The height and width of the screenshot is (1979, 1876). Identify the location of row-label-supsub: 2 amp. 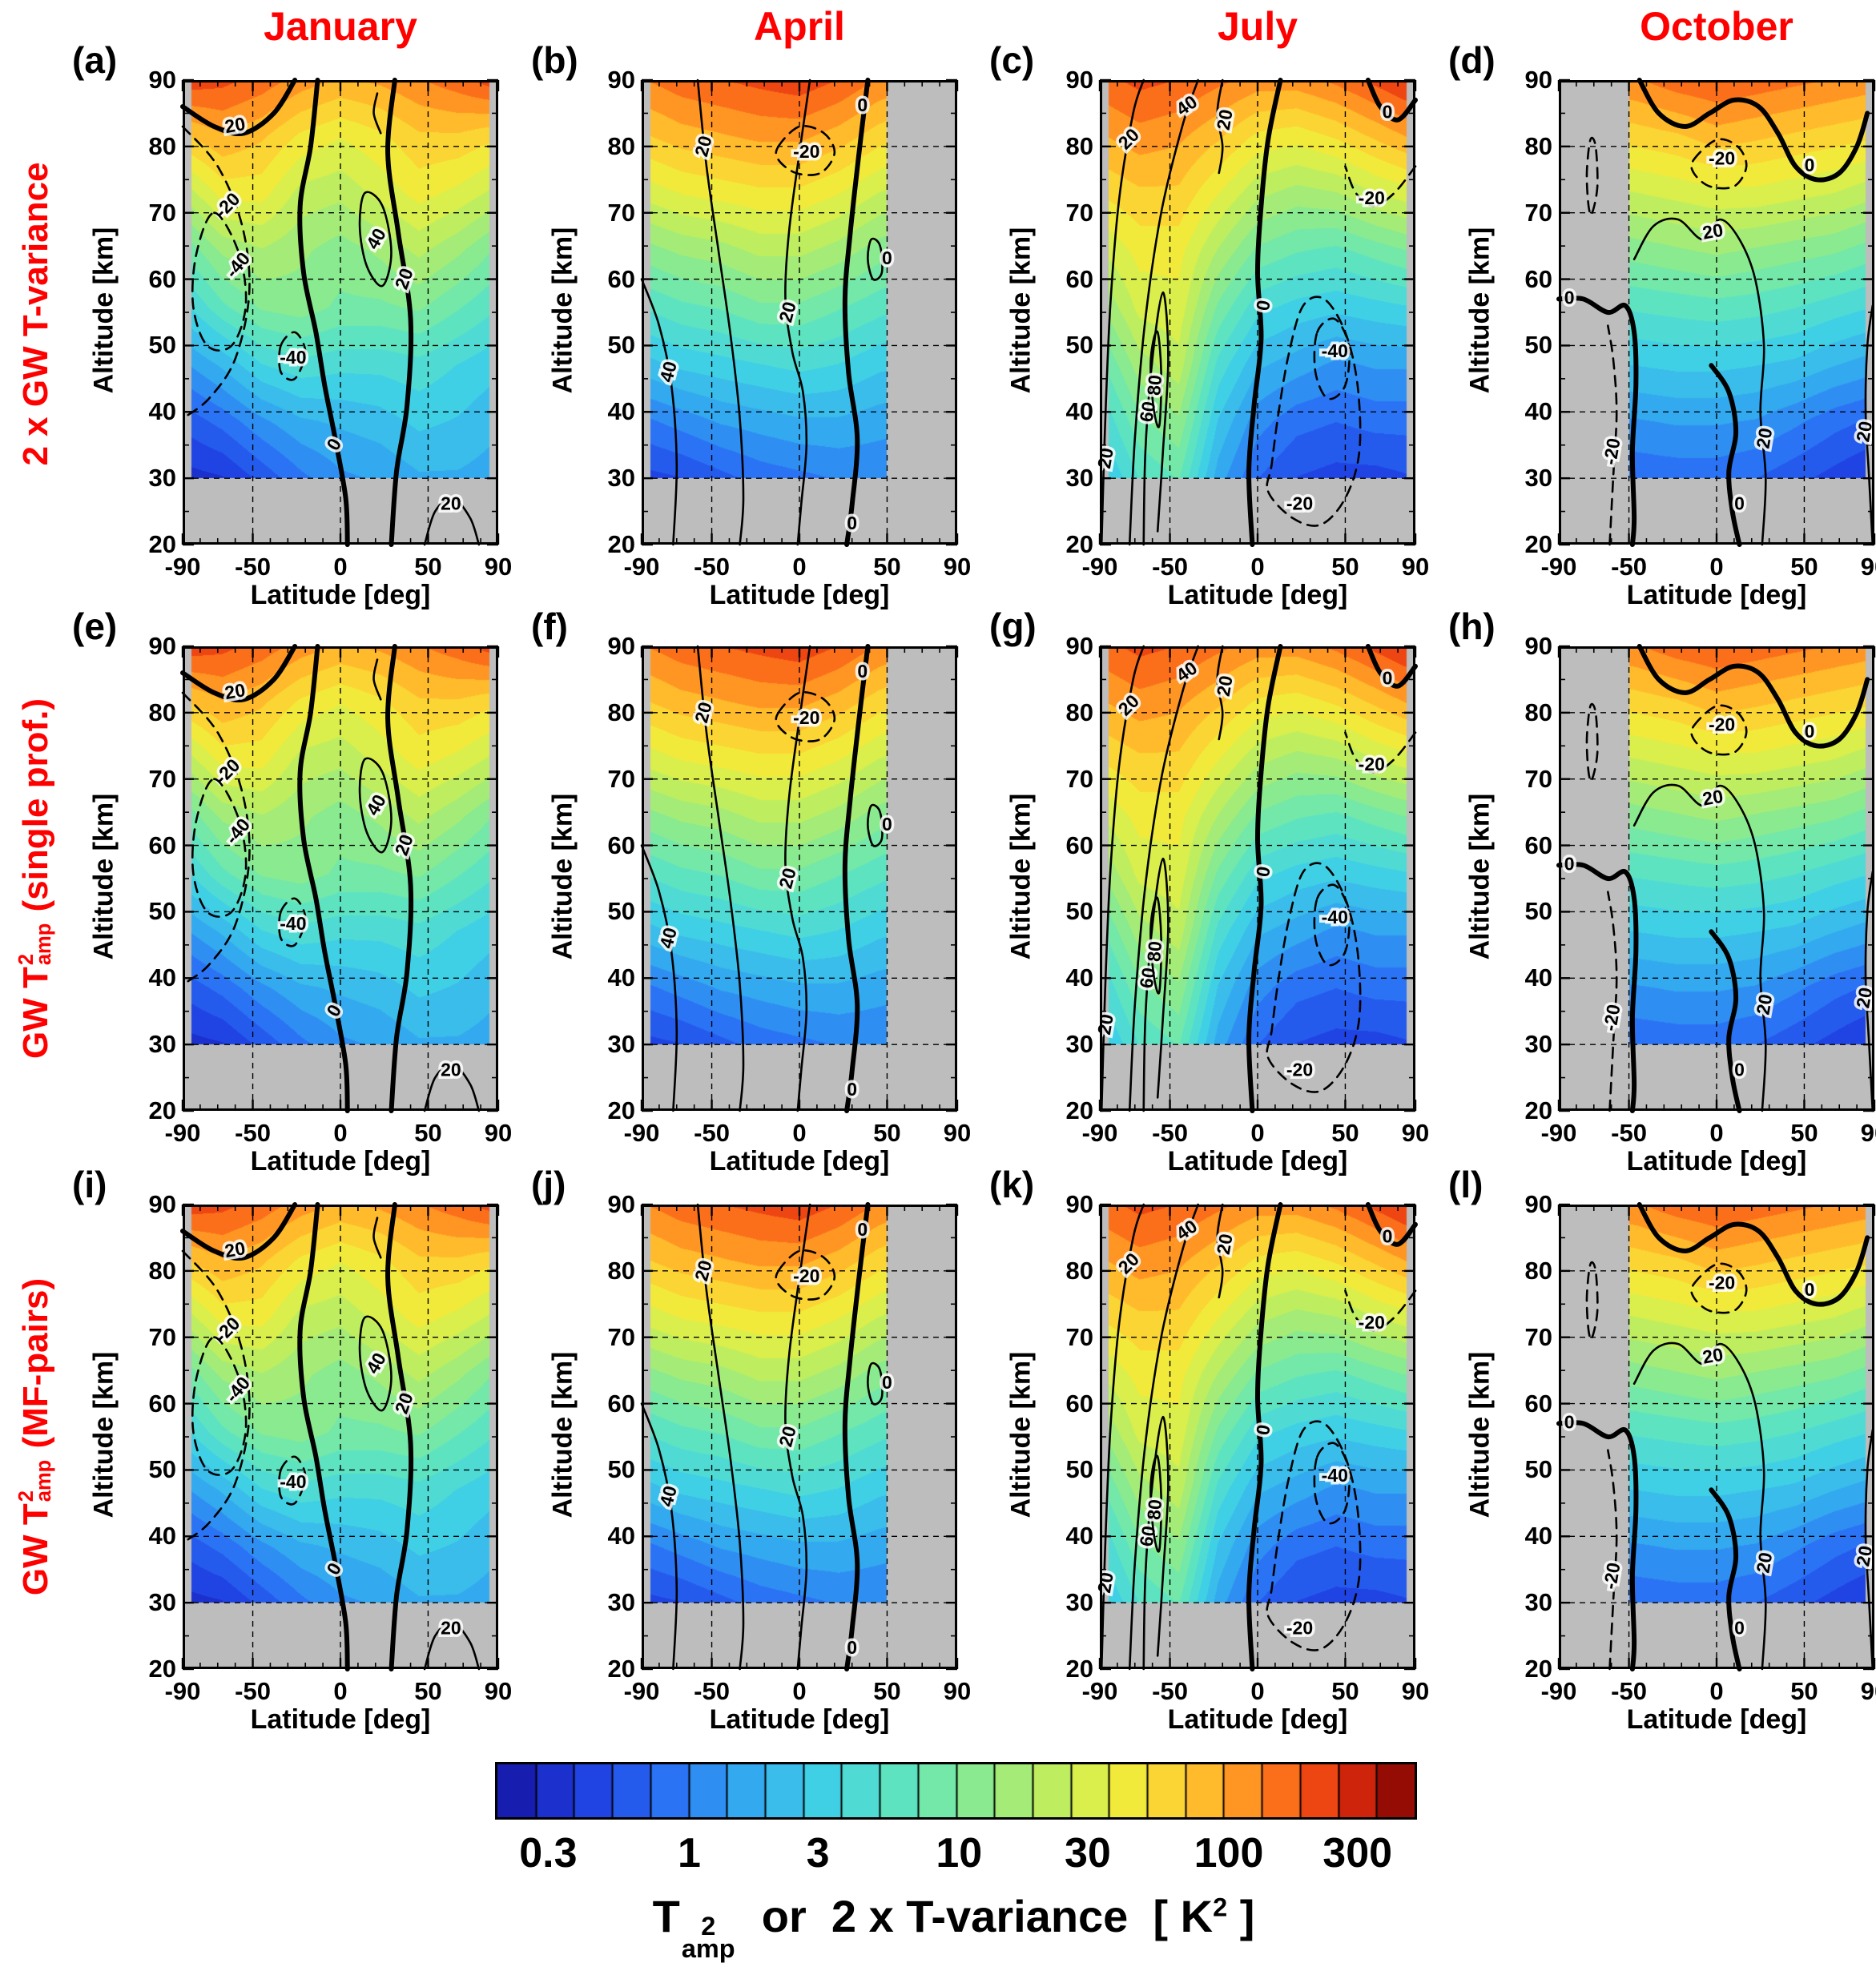
(35, 944).